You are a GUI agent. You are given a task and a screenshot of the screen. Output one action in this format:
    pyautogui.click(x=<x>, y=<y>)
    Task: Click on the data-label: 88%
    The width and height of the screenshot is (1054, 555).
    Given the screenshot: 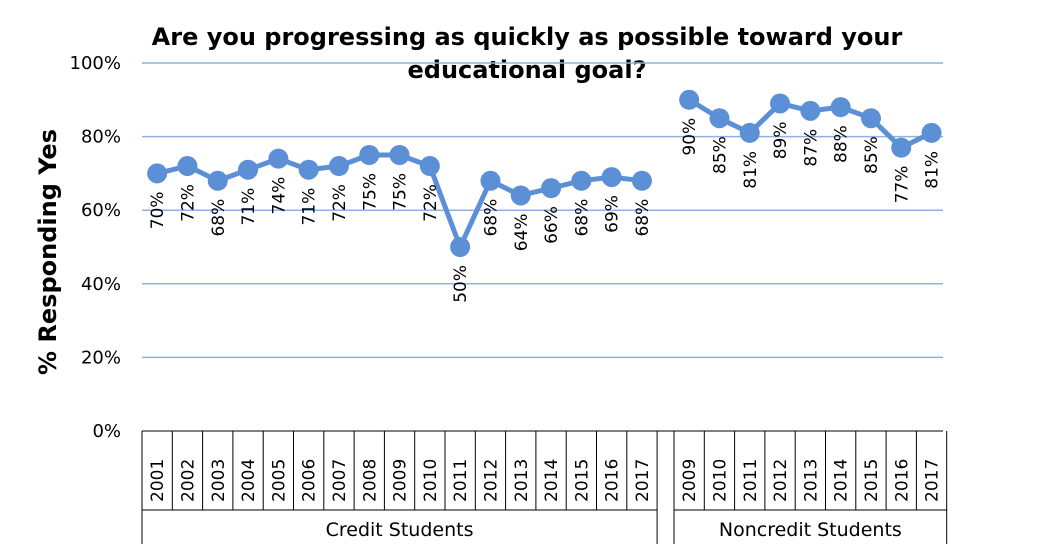 What is the action you would take?
    pyautogui.click(x=842, y=144)
    